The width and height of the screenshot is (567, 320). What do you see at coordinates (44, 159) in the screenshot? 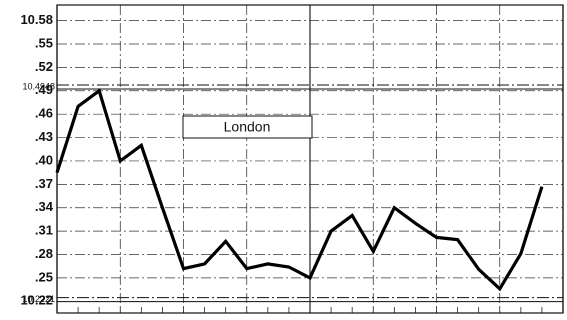
I see `y-tick-label: .40` at bounding box center [44, 159].